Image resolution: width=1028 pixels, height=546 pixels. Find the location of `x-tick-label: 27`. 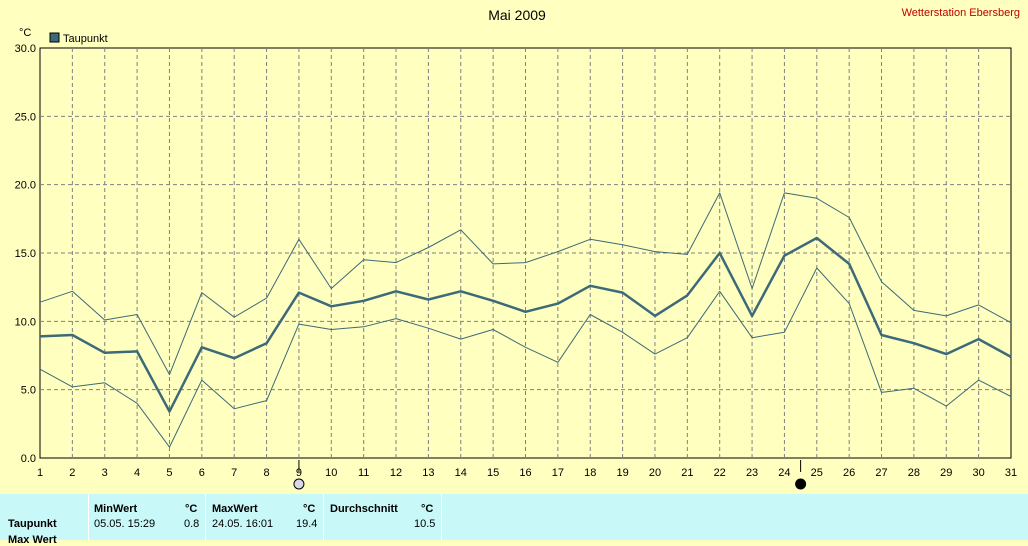

x-tick-label: 27 is located at coordinates (881, 473).